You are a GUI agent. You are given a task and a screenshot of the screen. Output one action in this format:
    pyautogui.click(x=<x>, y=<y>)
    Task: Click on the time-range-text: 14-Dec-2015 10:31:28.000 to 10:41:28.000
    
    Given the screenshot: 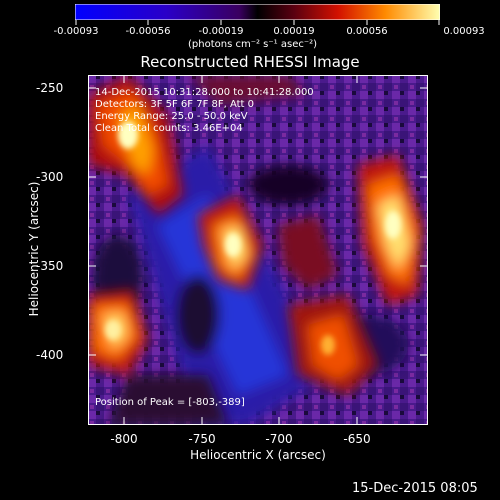 What is the action you would take?
    pyautogui.click(x=204, y=92)
    